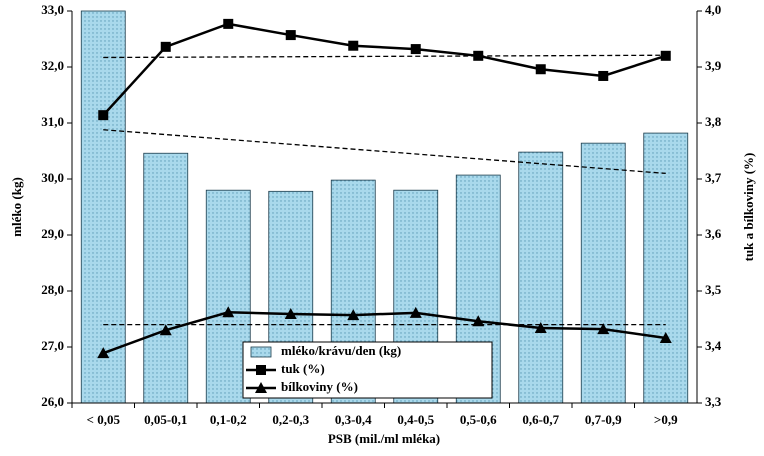 The image size is (764, 456). Describe the element at coordinates (713, 177) in the screenshot. I see `y2-tick-label: 3,7` at that location.